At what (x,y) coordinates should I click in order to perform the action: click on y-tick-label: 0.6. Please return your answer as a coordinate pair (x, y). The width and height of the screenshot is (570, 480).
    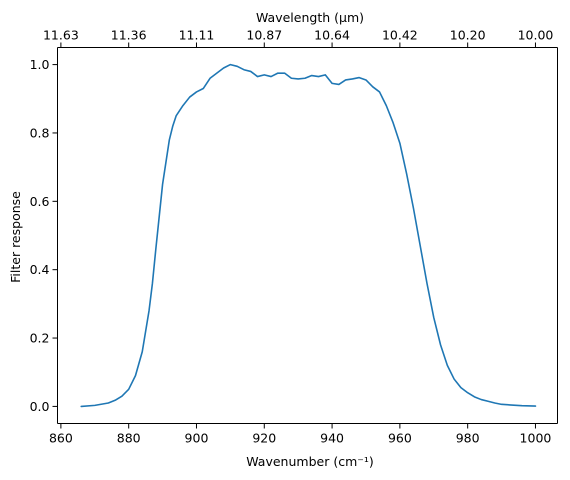
    Looking at the image, I should click on (40, 201).